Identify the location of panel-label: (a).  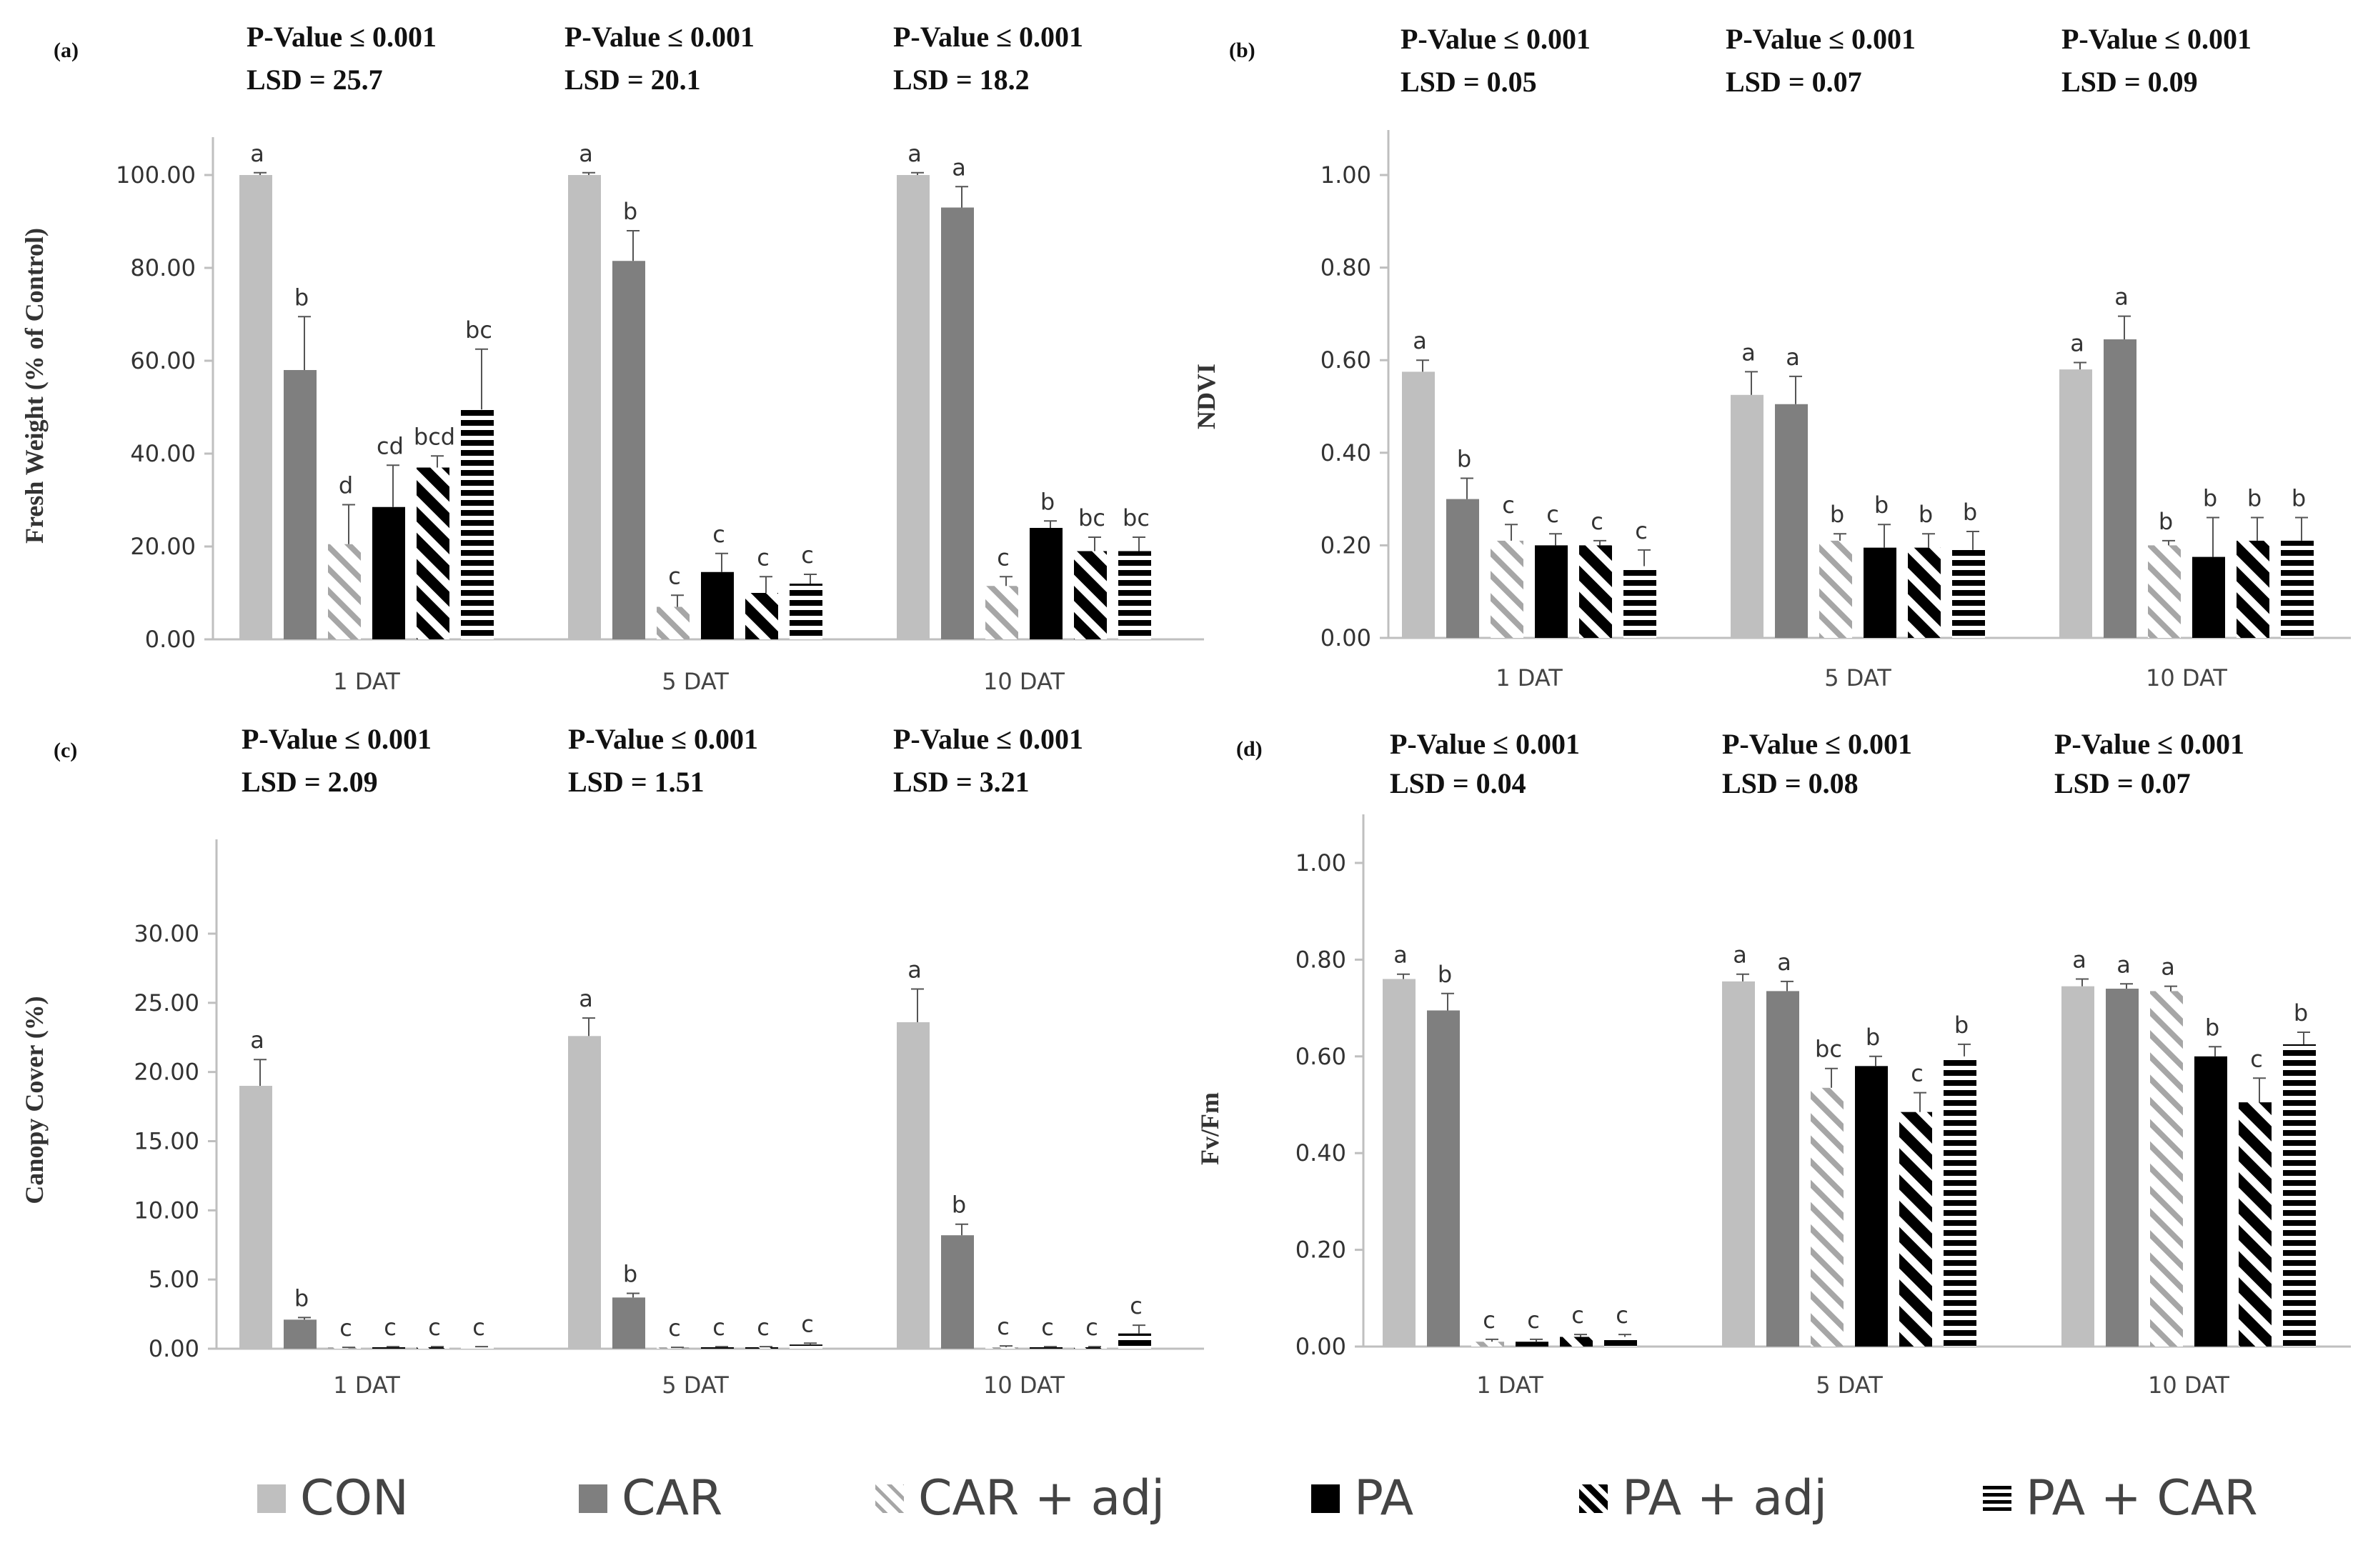
(66, 50).